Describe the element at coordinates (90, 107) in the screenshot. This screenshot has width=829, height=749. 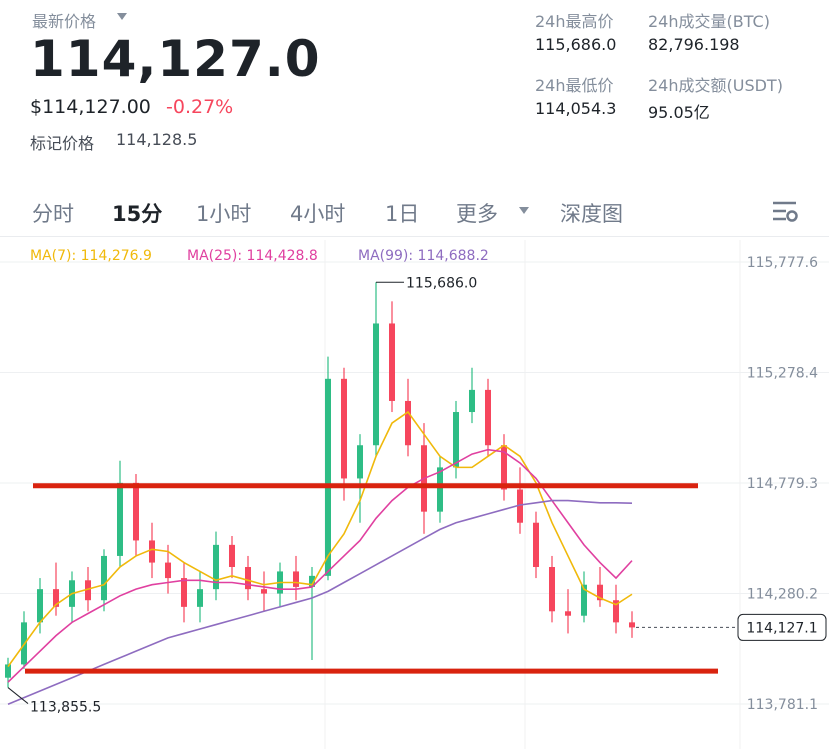
I see `usd-price: $114,127.00` at that location.